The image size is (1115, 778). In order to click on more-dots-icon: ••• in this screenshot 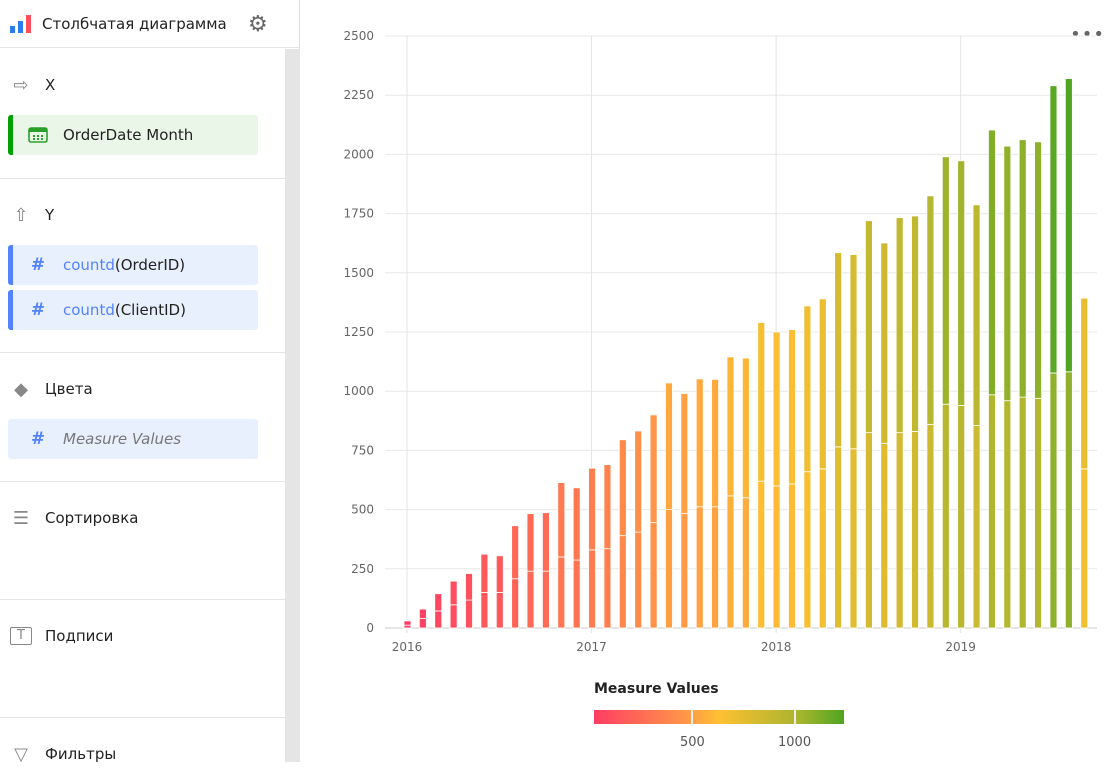, I will do `click(1087, 34)`.